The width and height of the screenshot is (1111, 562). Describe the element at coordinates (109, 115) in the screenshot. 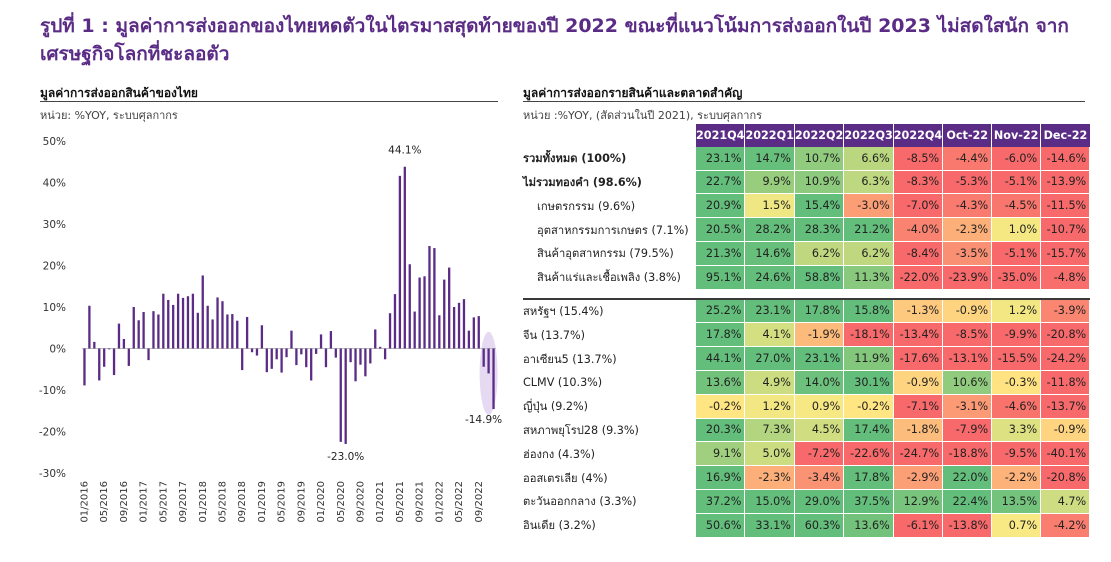

I see `left-panel-unit: หน่วย: %YOY, ระบบศุลกากร` at that location.